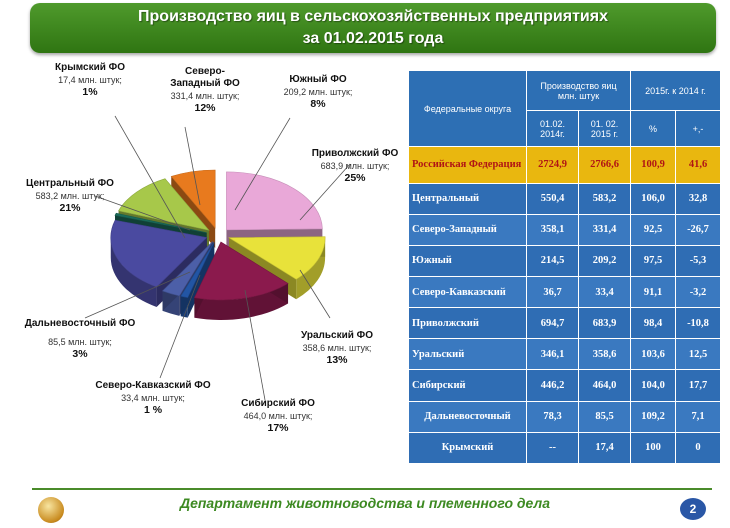 This screenshot has height=528, width=730. Describe the element at coordinates (653, 165) in the screenshot. I see `cell-pct: 100,9` at that location.